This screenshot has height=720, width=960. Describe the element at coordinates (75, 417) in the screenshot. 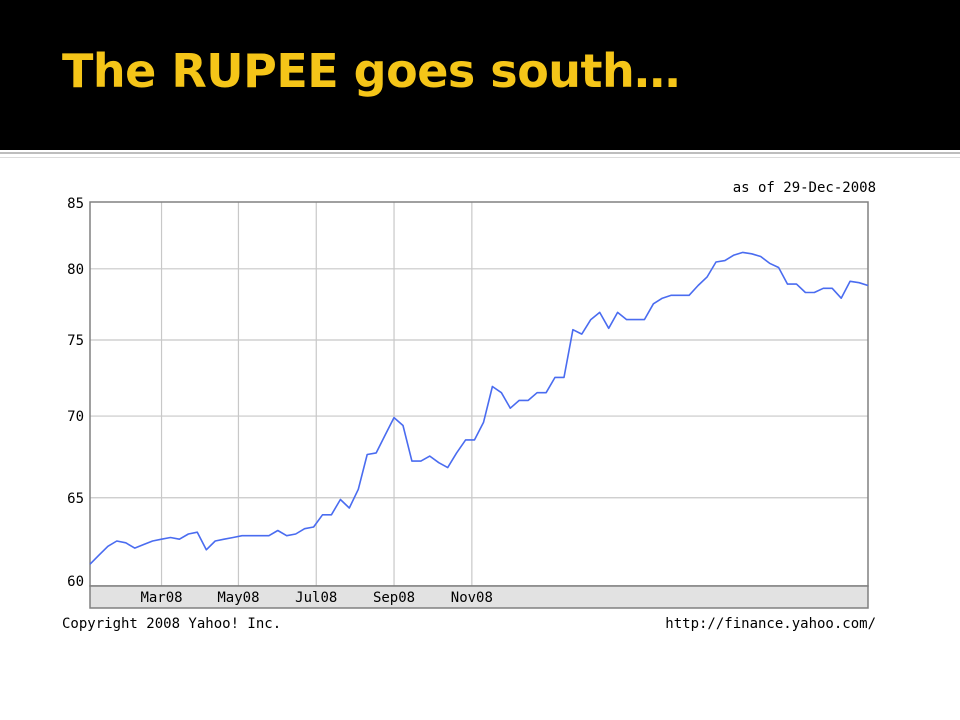

I see `y-tick-label: 70` at that location.